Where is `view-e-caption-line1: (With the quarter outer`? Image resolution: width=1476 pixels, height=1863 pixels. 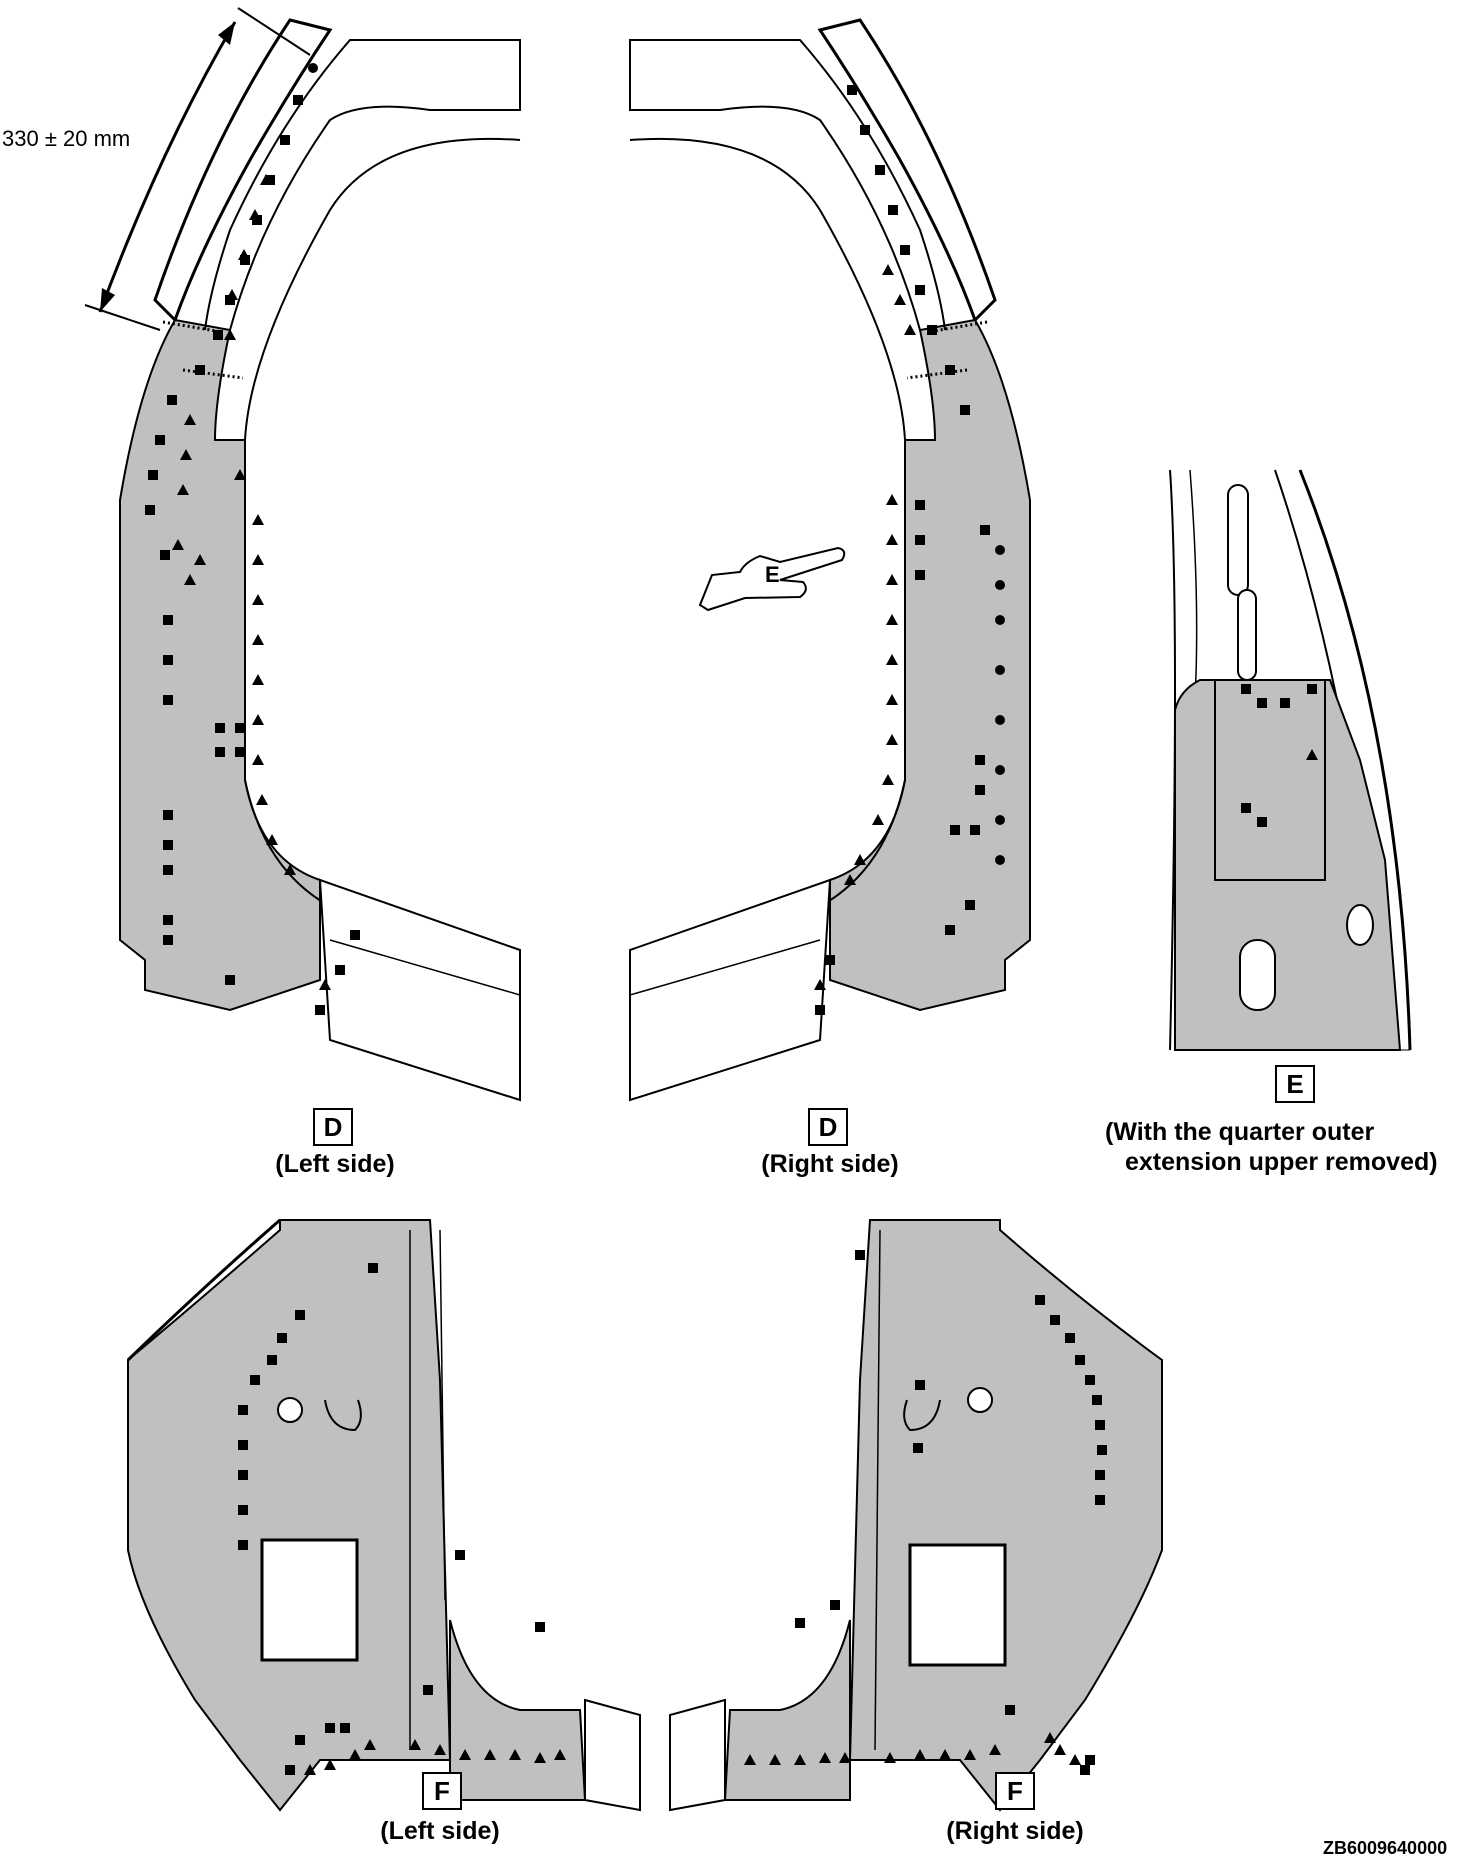 view-e-caption-line1: (With the quarter outer is located at coordinates (1240, 1132).